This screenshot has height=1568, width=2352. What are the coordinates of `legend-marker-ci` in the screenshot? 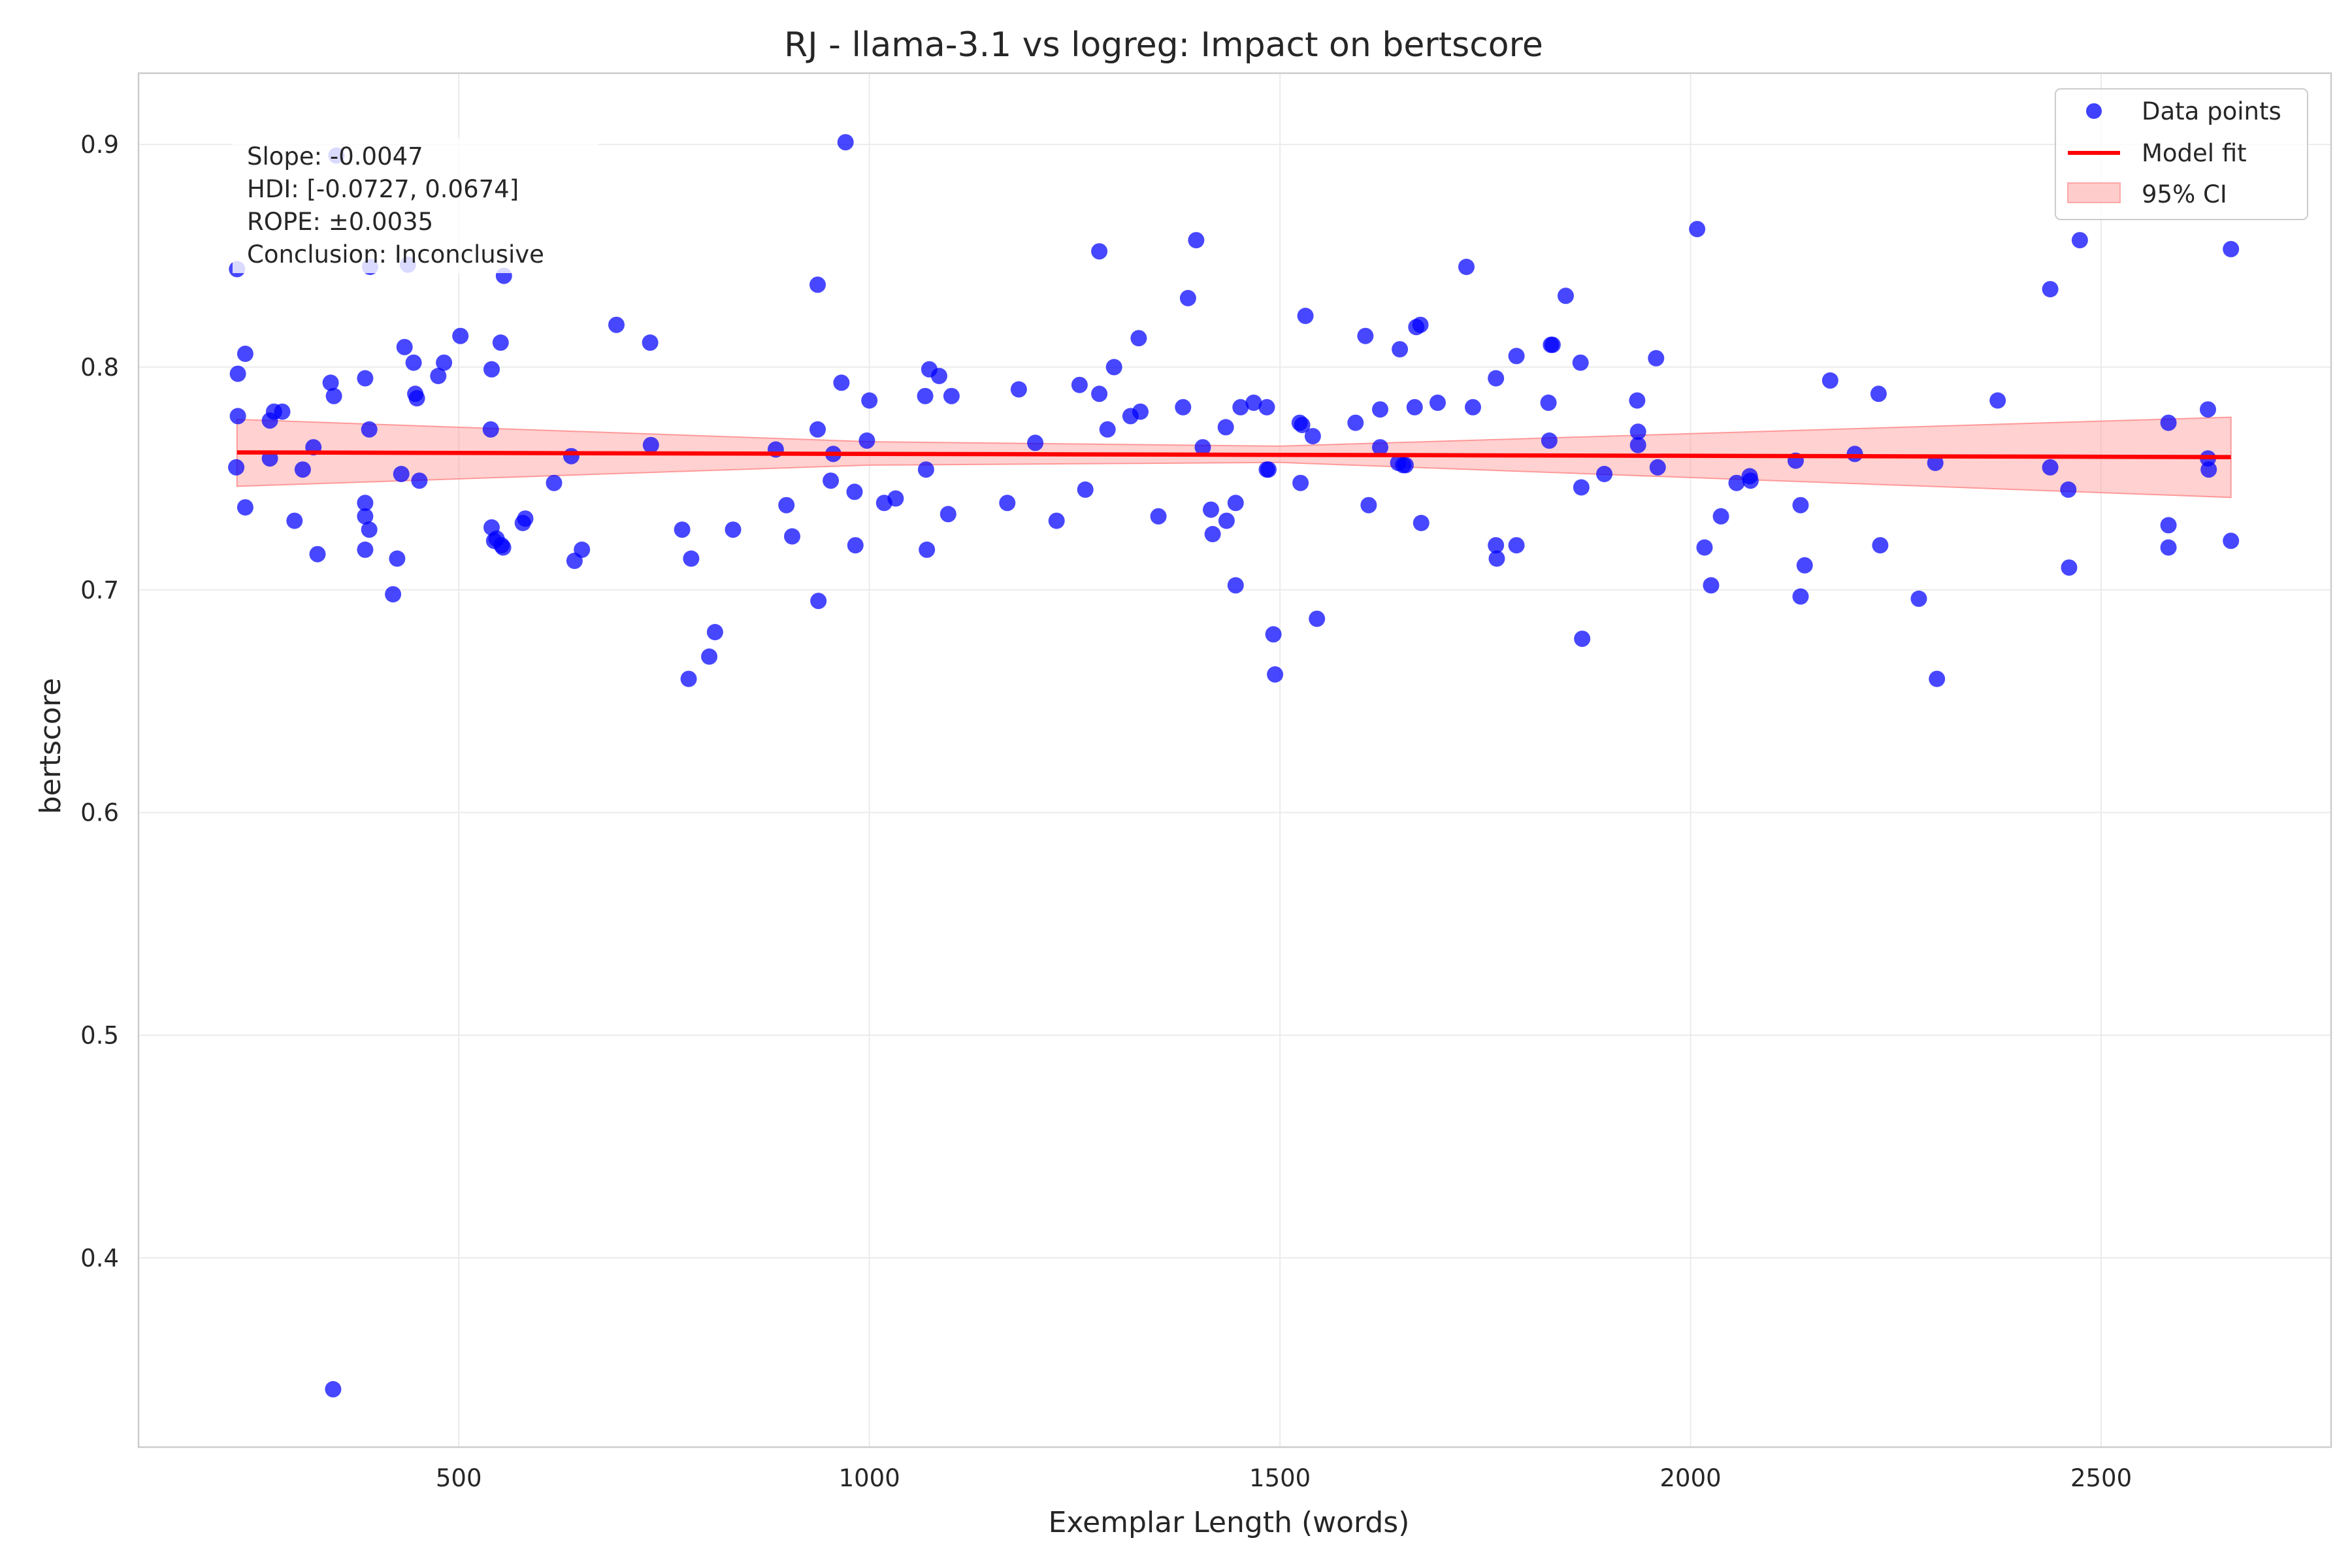 It's located at (2094, 192).